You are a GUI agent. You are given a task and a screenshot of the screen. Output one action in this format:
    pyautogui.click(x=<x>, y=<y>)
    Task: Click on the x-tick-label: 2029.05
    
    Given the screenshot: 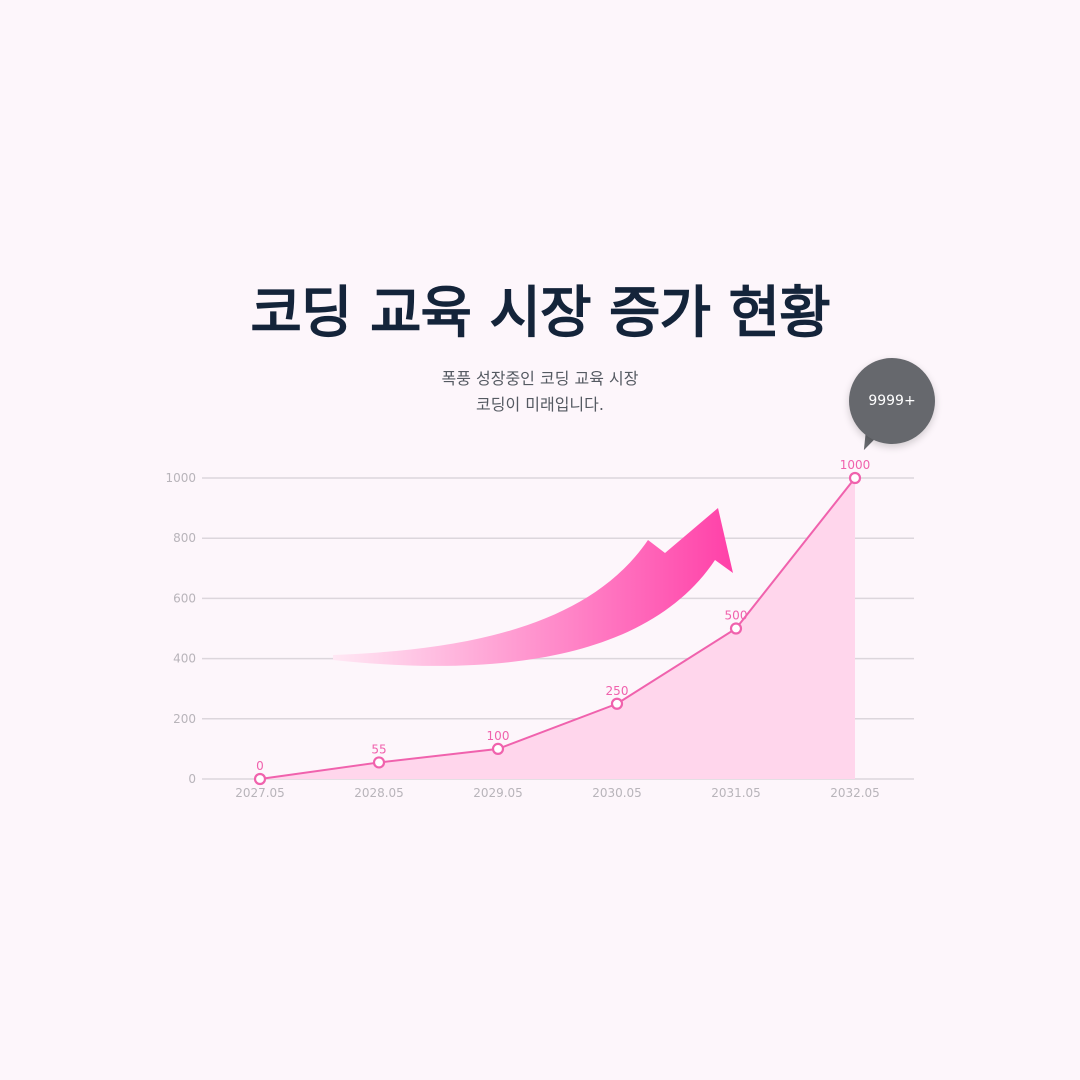 What is the action you would take?
    pyautogui.click(x=498, y=793)
    